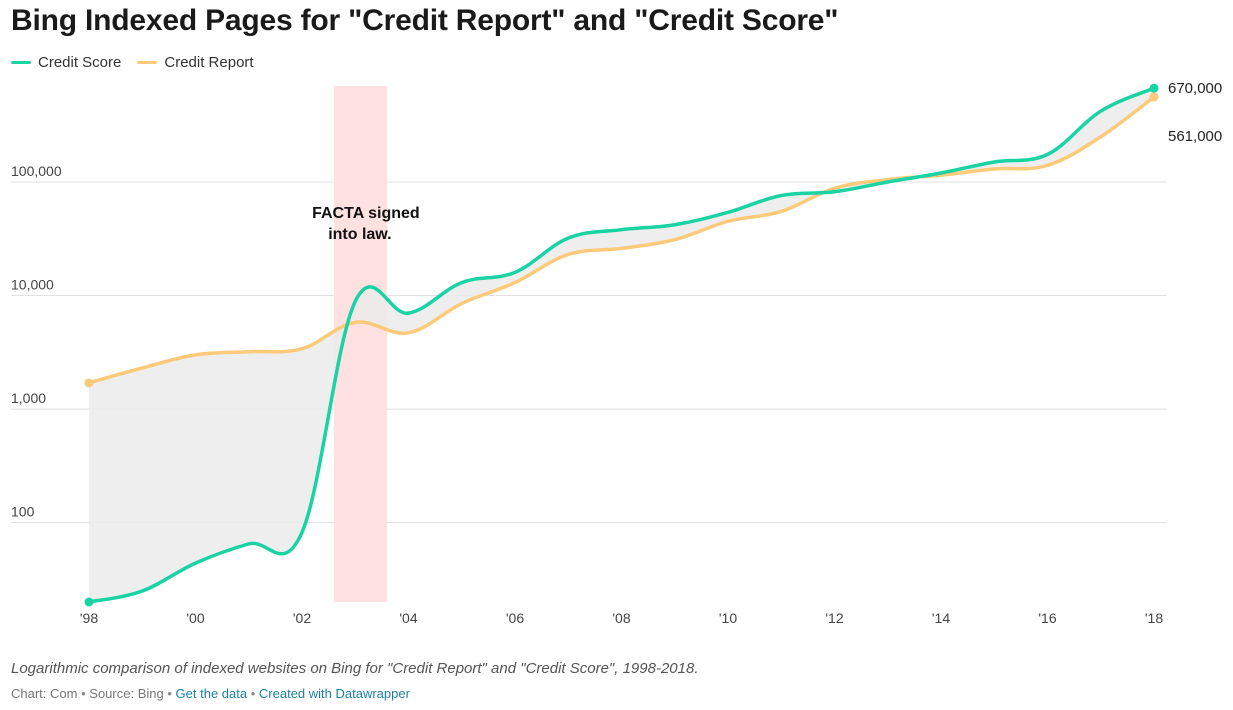  What do you see at coordinates (366, 213) in the screenshot?
I see `annotation-line: FACTA signed` at bounding box center [366, 213].